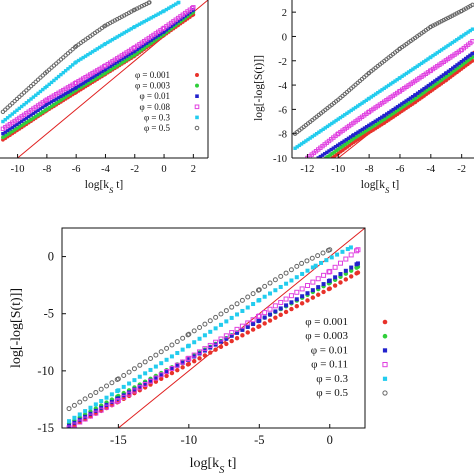 This screenshot has height=474, width=474. What do you see at coordinates (282, 62) in the screenshot?
I see `y-tick-label: -2` at bounding box center [282, 62].